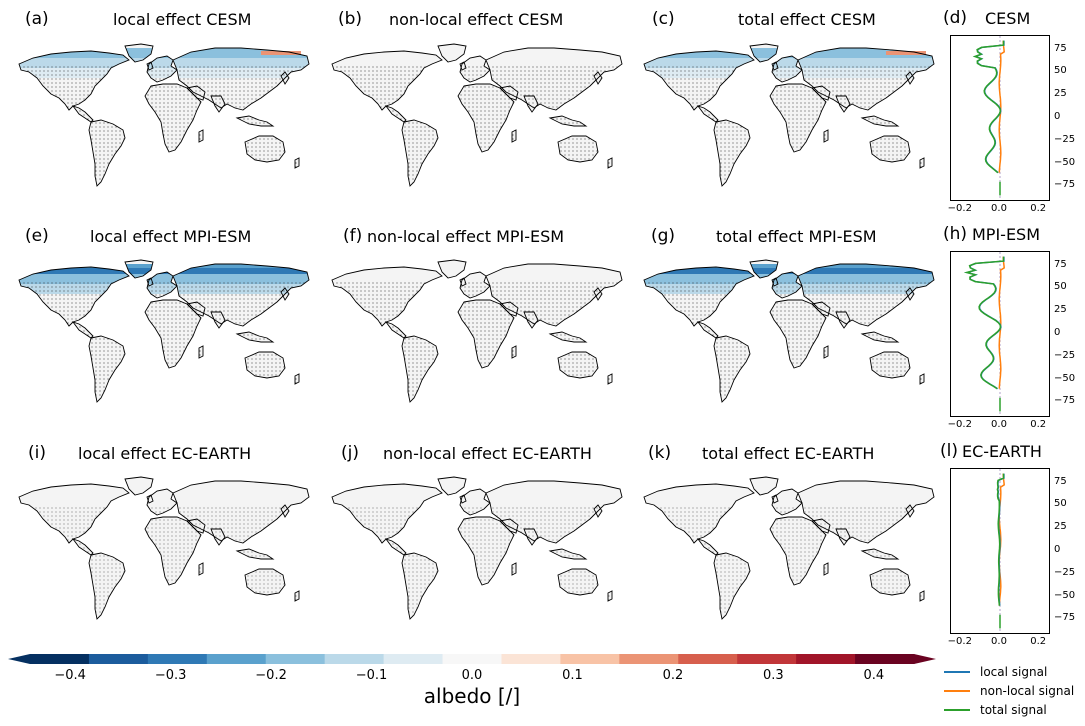  What do you see at coordinates (673, 675) in the screenshot?
I see `colorbar-tick: 0.2` at bounding box center [673, 675].